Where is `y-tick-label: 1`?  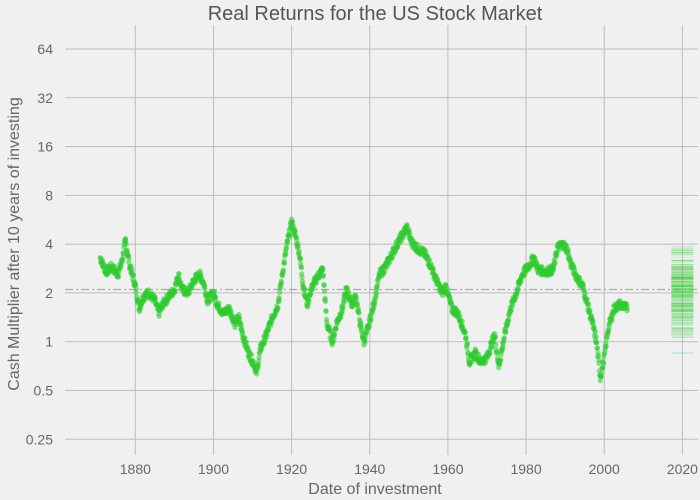
y-tick-label: 1 is located at coordinates (49, 342).